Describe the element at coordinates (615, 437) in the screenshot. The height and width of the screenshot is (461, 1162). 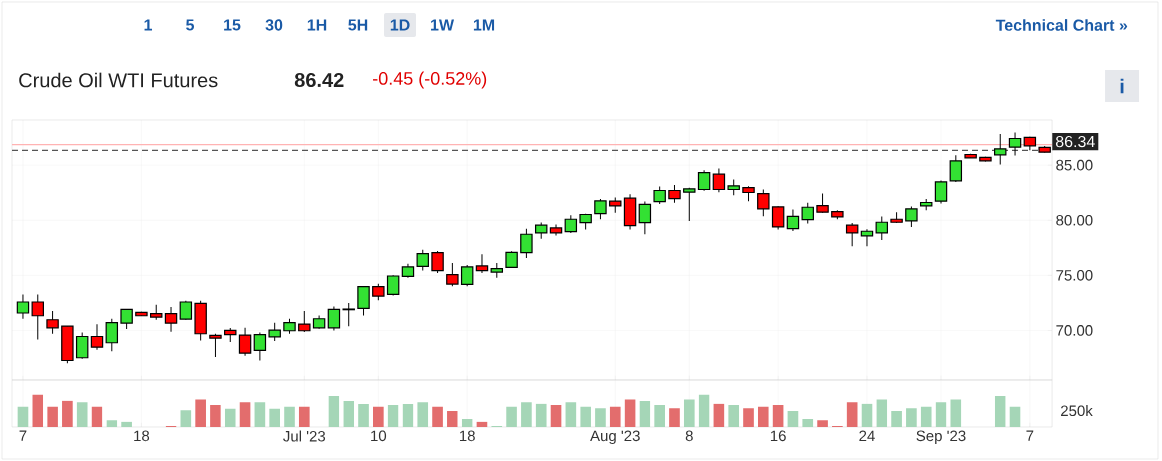
I see `x-tick-label: Aug '23` at that location.